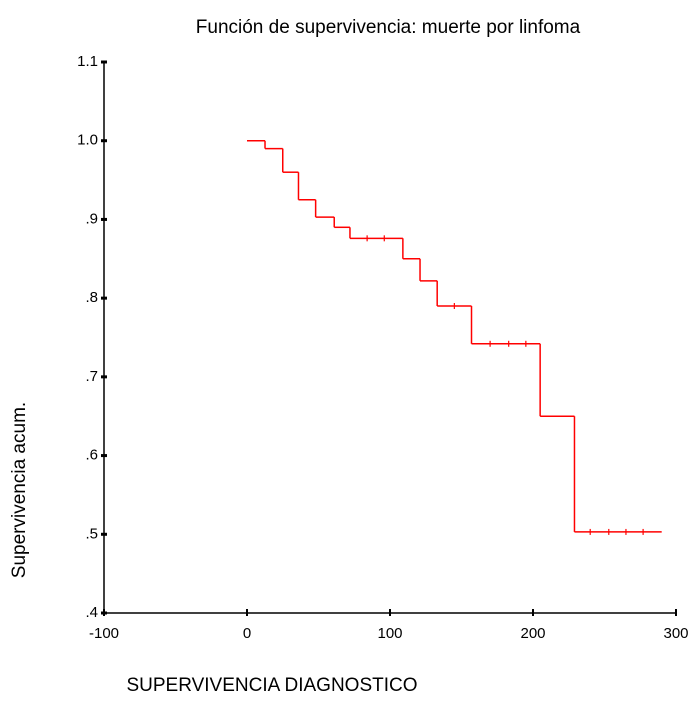 The height and width of the screenshot is (720, 699). What do you see at coordinates (247, 633) in the screenshot?
I see `x-tick-label: 0` at bounding box center [247, 633].